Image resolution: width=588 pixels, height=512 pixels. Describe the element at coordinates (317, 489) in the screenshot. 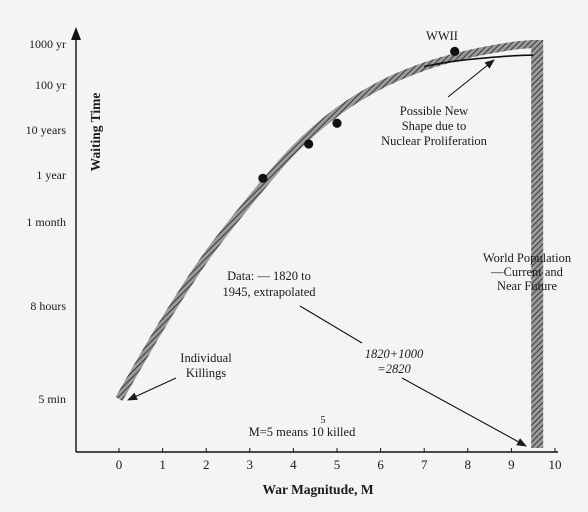

I see `x-axis-title: War Magnitude, M` at that location.